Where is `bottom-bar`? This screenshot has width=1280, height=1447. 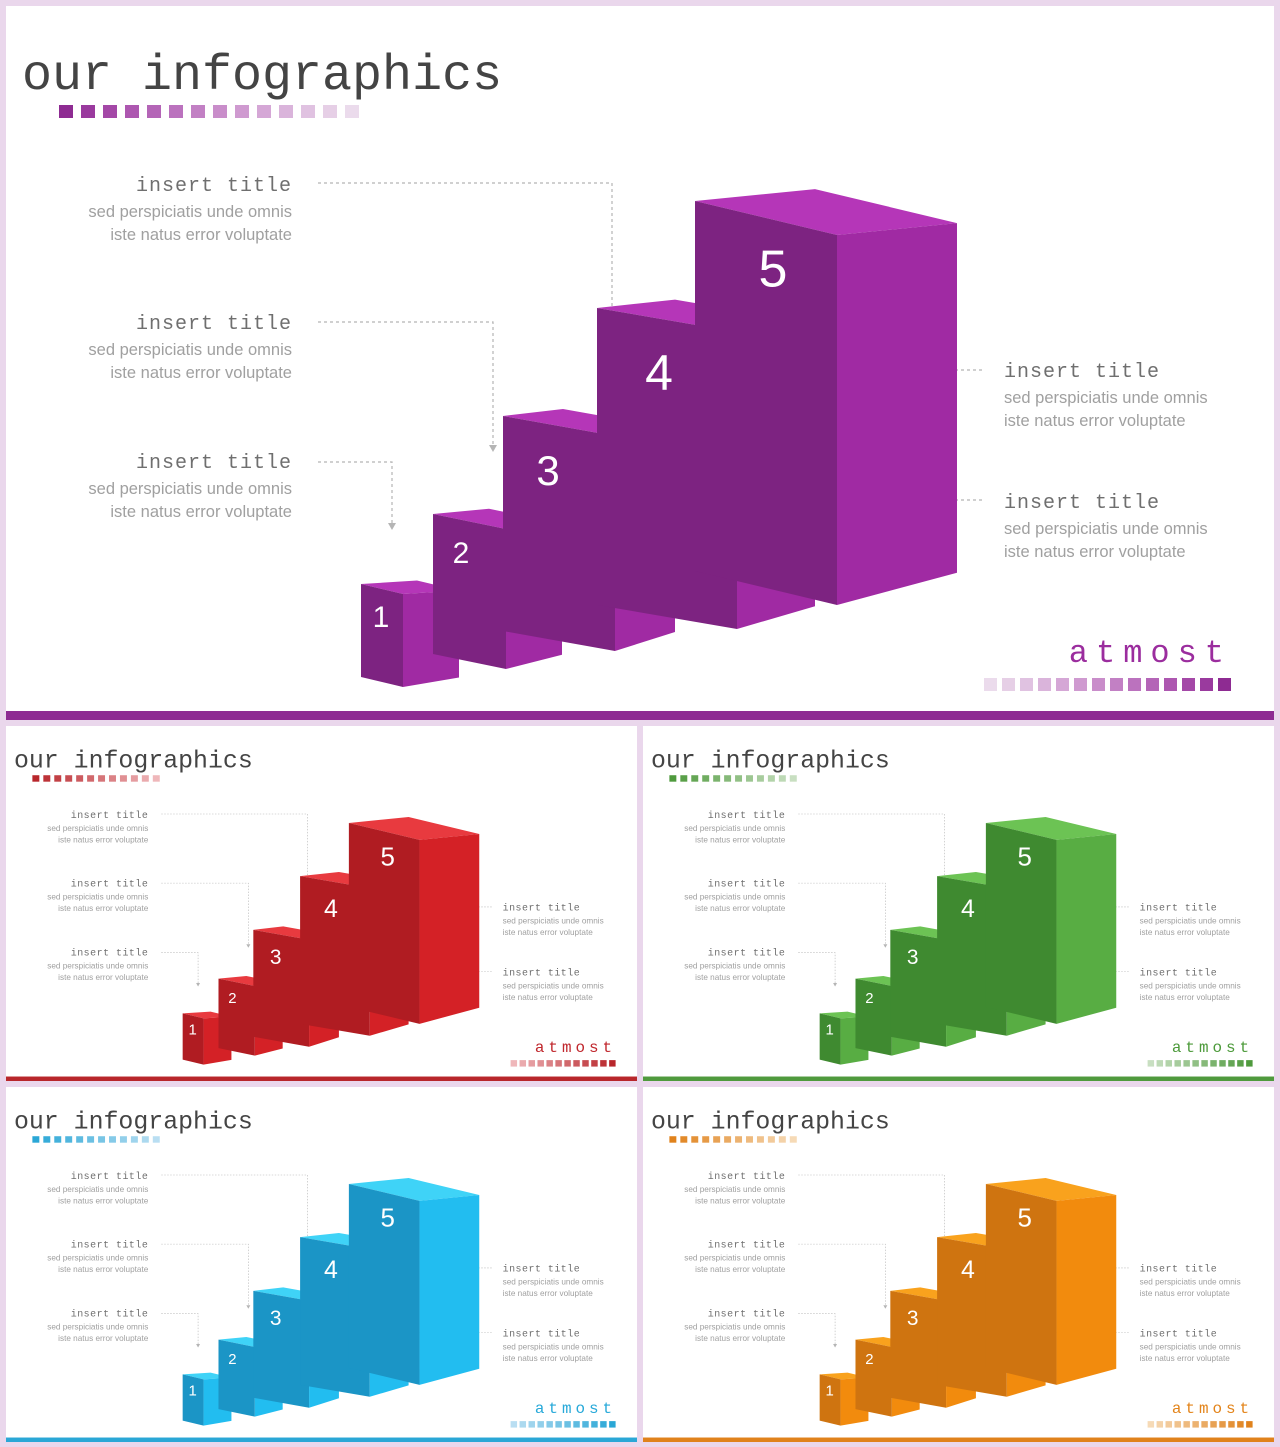 bottom-bar is located at coordinates (321, 1078).